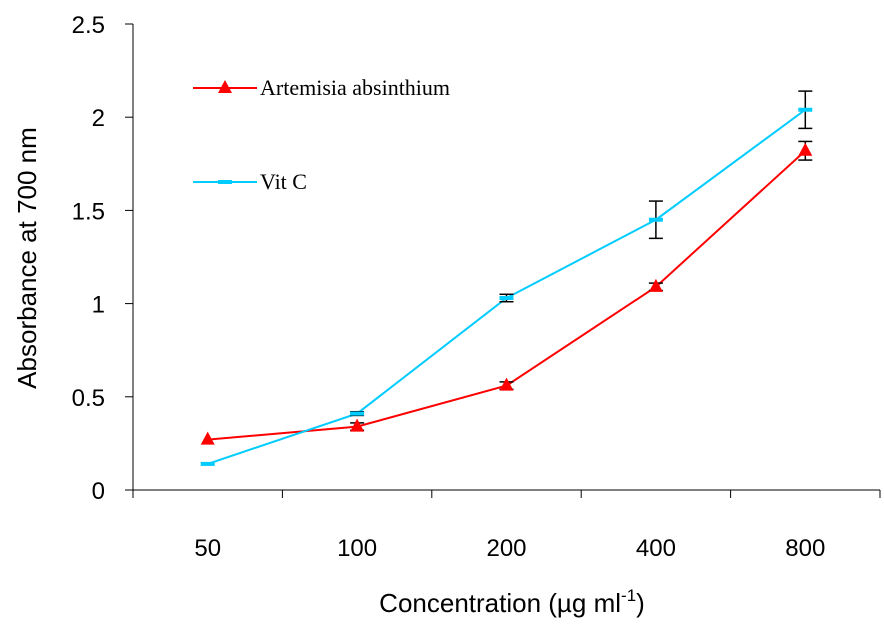 This screenshot has height=628, width=884. What do you see at coordinates (88, 398) in the screenshot?
I see `y-tick-label: 0.5` at bounding box center [88, 398].